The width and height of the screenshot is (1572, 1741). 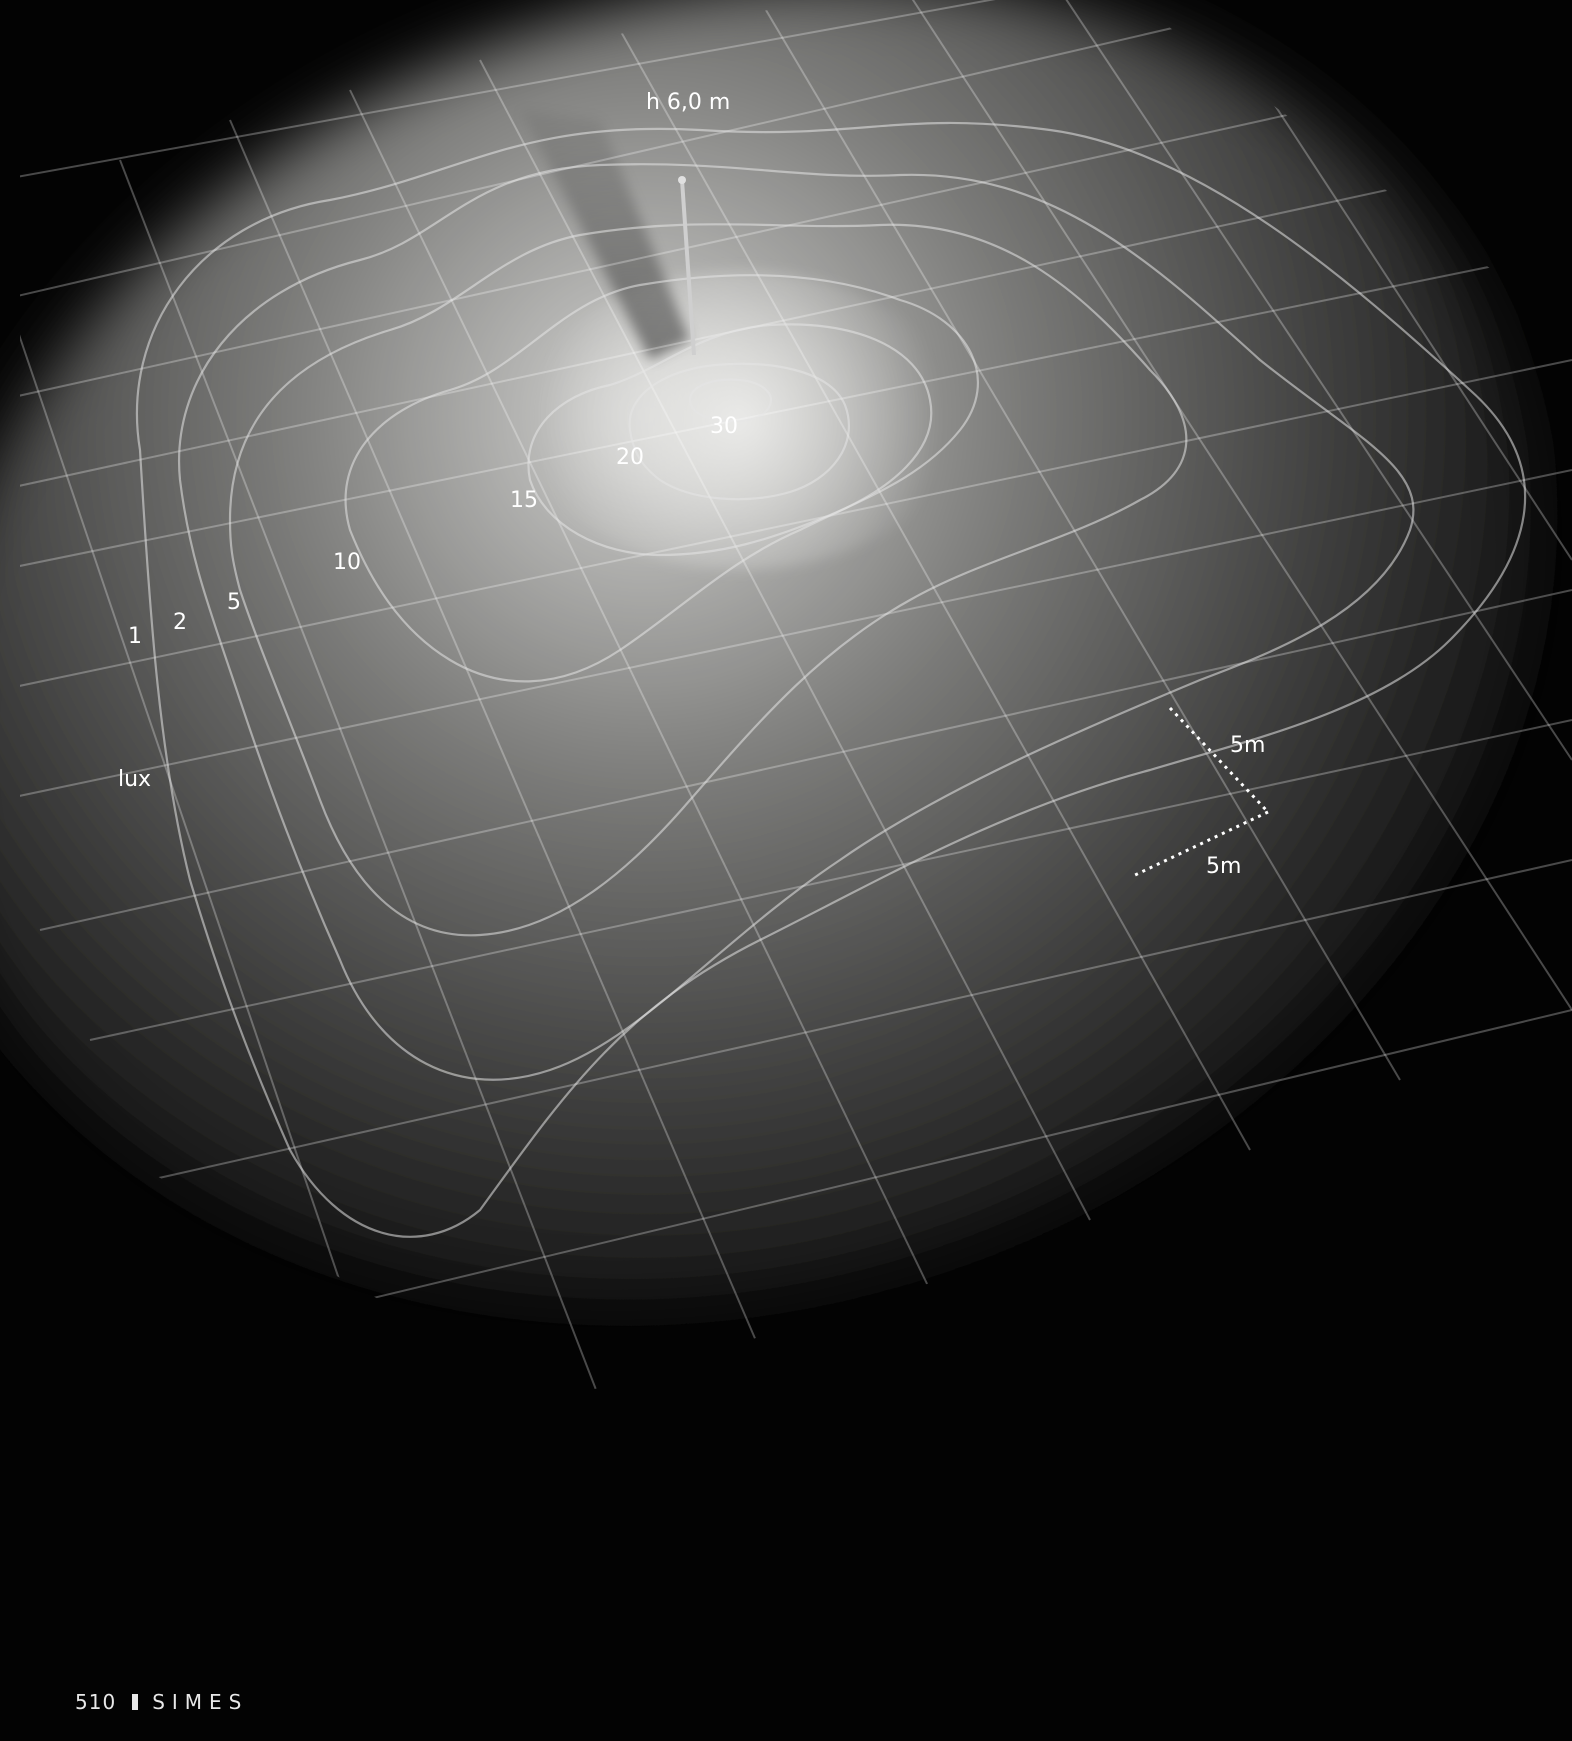 What do you see at coordinates (180, 622) in the screenshot?
I see `contour-label-2: 2` at bounding box center [180, 622].